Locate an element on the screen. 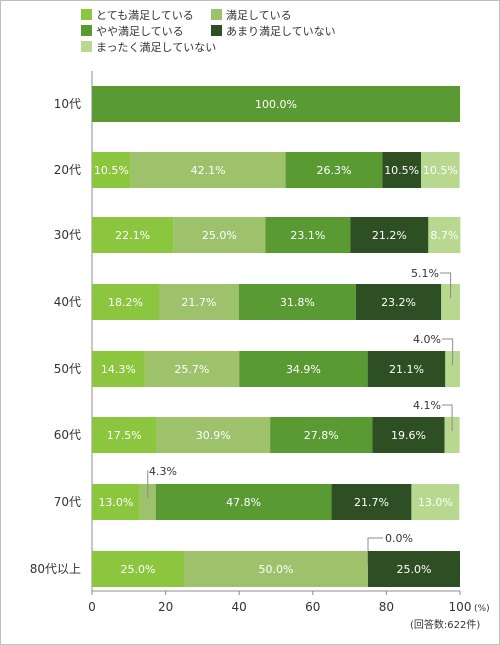 This screenshot has width=500, height=645. legend-label: 満足している is located at coordinates (259, 15).